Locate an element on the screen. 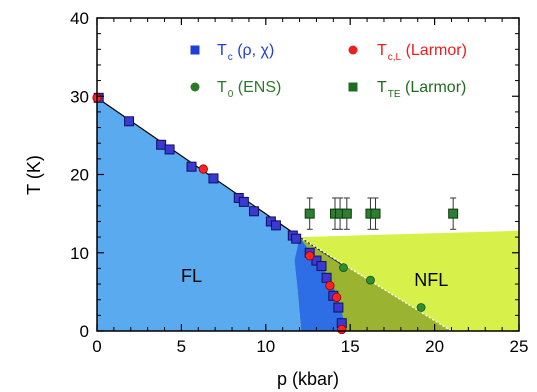 The image size is (537, 392). legend-entry: T0 (ENS) is located at coordinates (235, 89).